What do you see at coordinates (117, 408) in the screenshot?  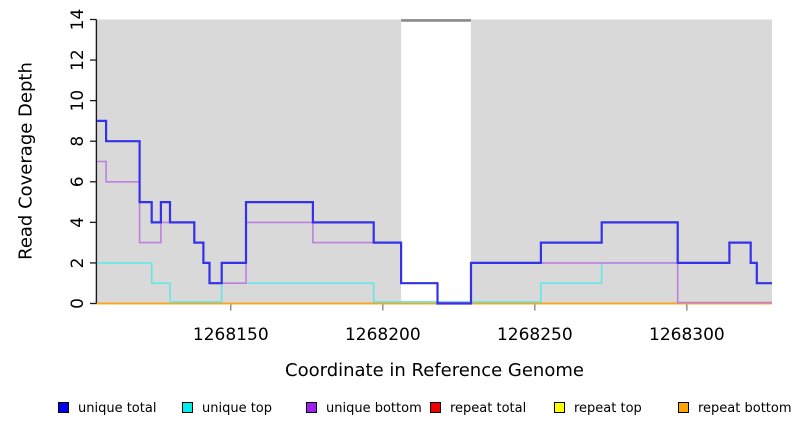 I see `legend-label: unique total` at bounding box center [117, 408].